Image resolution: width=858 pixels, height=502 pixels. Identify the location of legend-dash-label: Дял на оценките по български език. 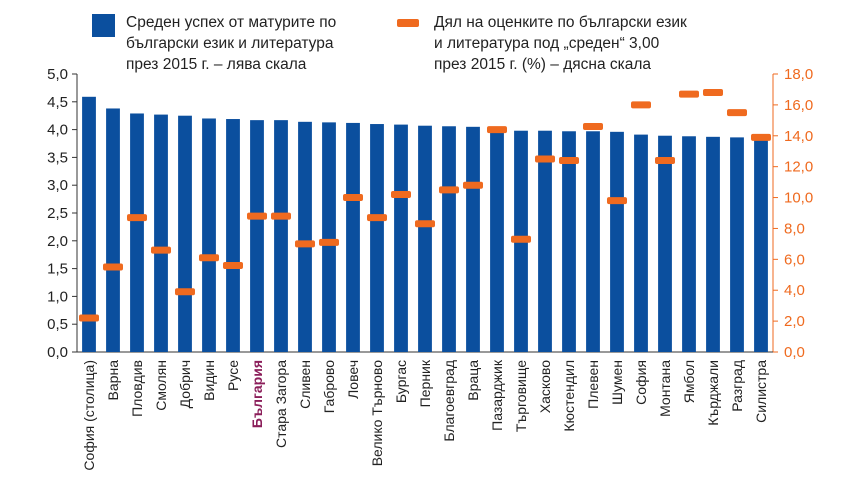
(560, 22).